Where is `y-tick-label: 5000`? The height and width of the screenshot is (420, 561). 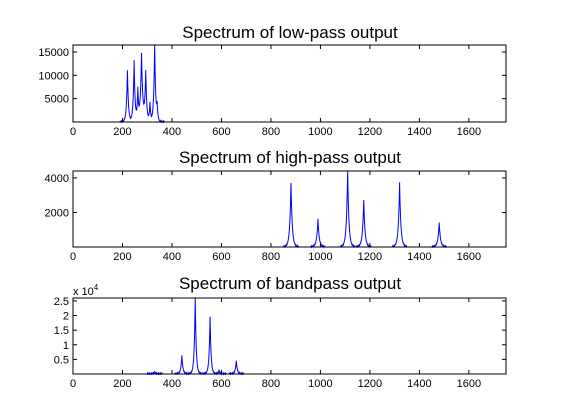 y-tick-label: 5000 is located at coordinates (57, 100).